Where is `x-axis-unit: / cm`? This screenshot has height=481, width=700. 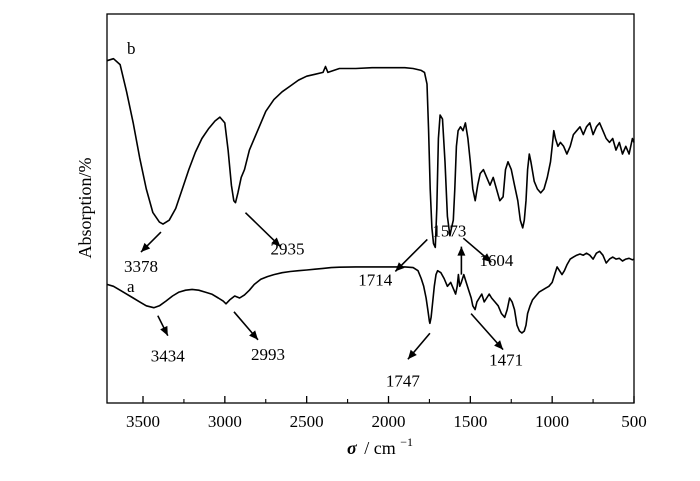
x-axis-unit: / cm is located at coordinates (380, 448).